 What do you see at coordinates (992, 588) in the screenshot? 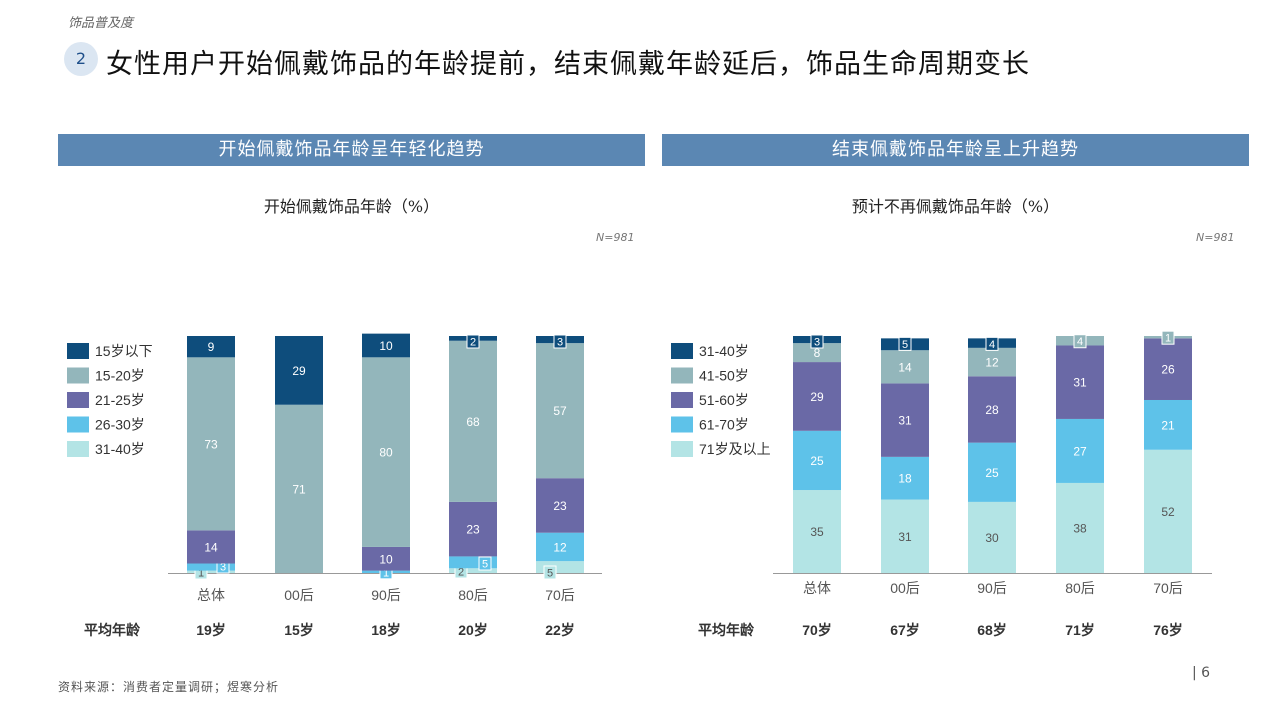
I see `chart-1-category-2: 90后` at bounding box center [992, 588].